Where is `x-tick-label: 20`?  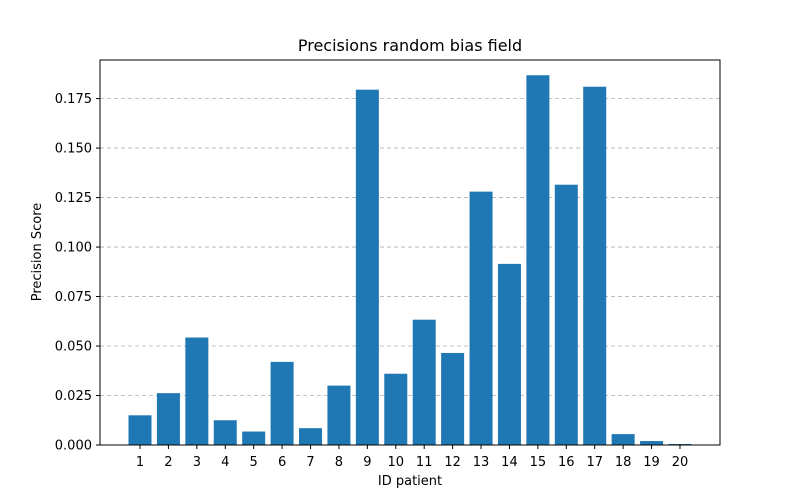 x-tick-label: 20 is located at coordinates (680, 462).